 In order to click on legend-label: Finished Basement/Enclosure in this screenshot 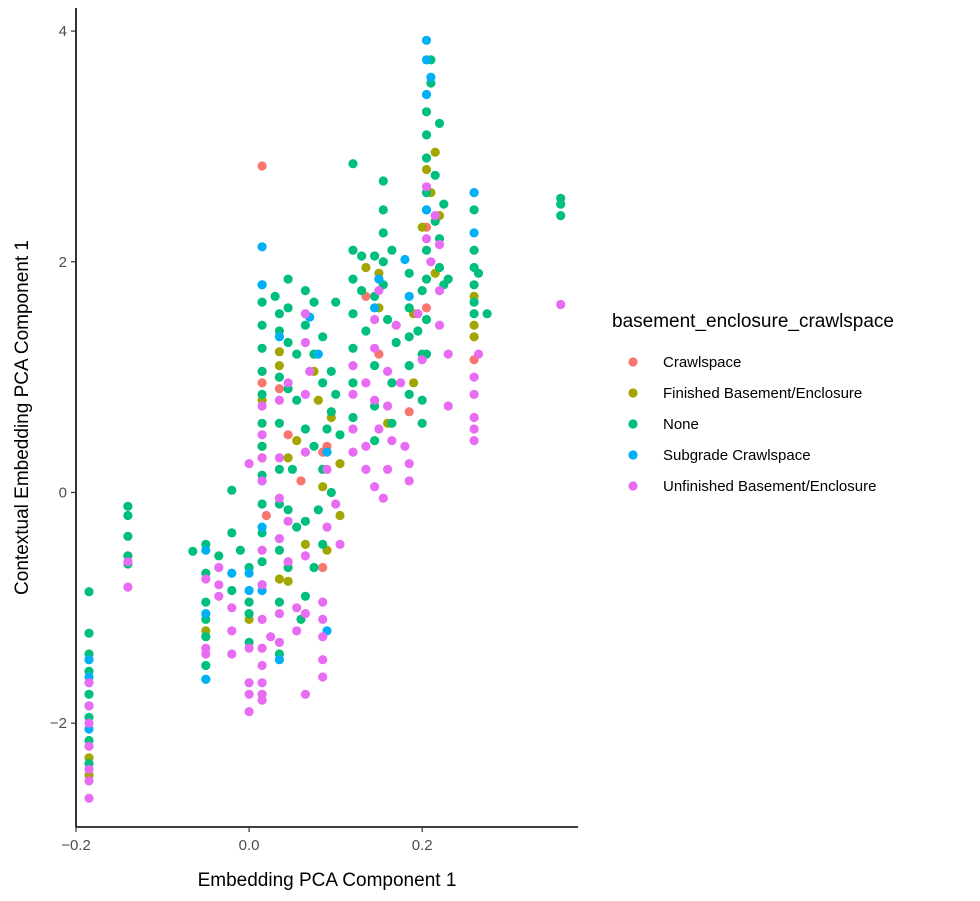, I will do `click(762, 393)`.